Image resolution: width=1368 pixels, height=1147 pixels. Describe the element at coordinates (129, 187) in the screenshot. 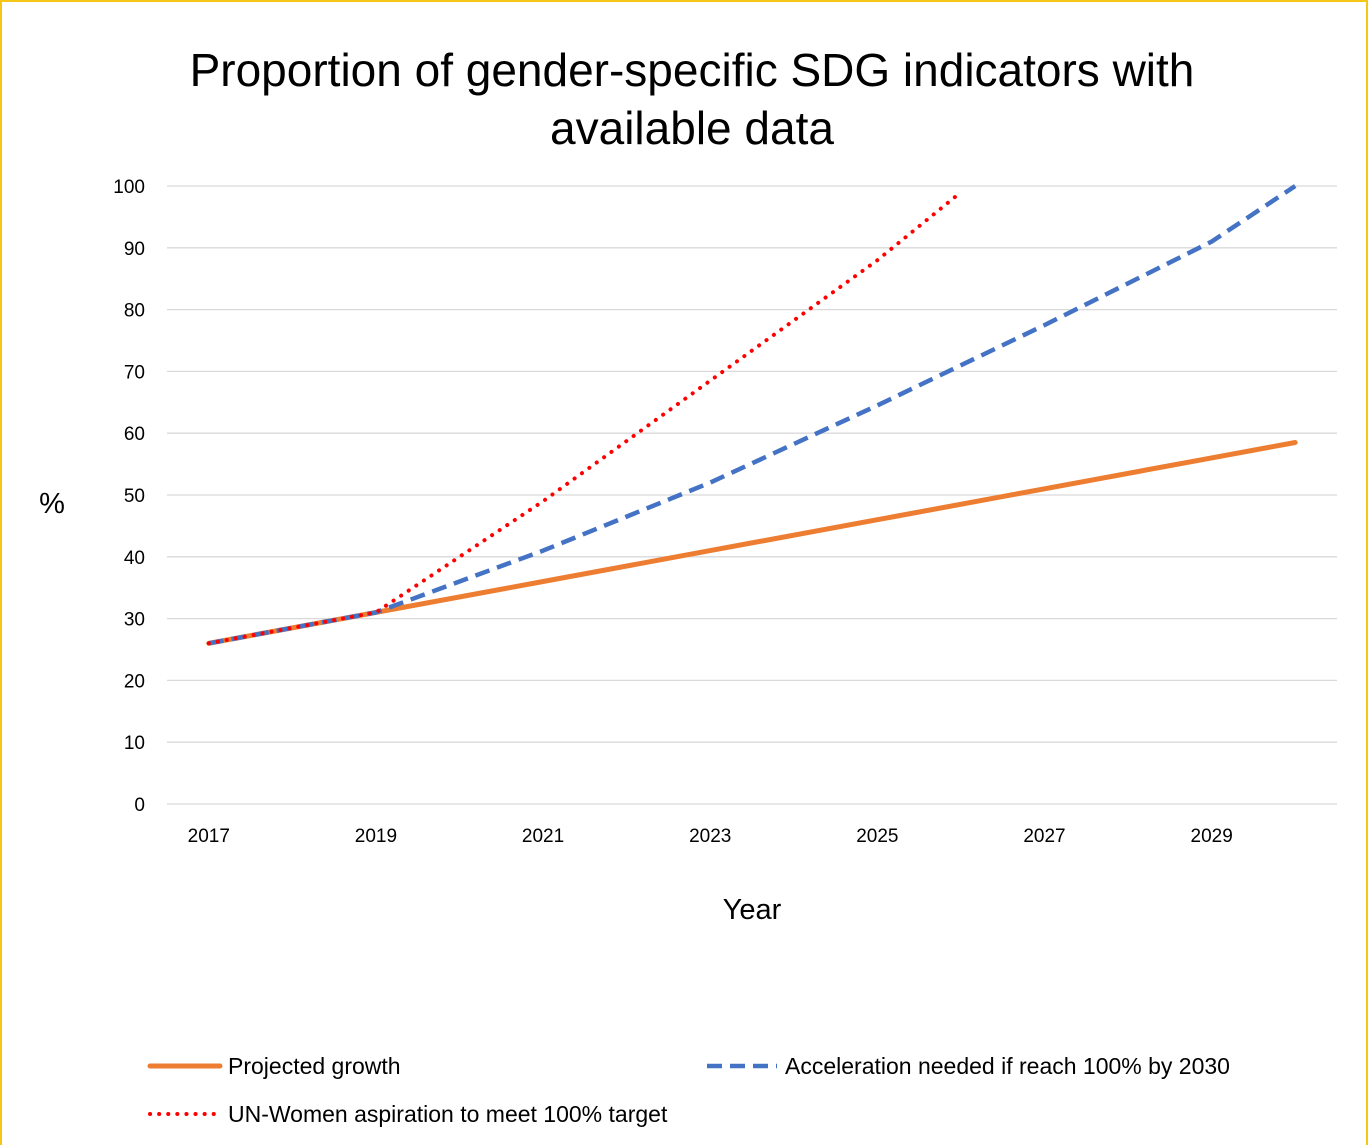

I see `y-tick-label: 100` at that location.